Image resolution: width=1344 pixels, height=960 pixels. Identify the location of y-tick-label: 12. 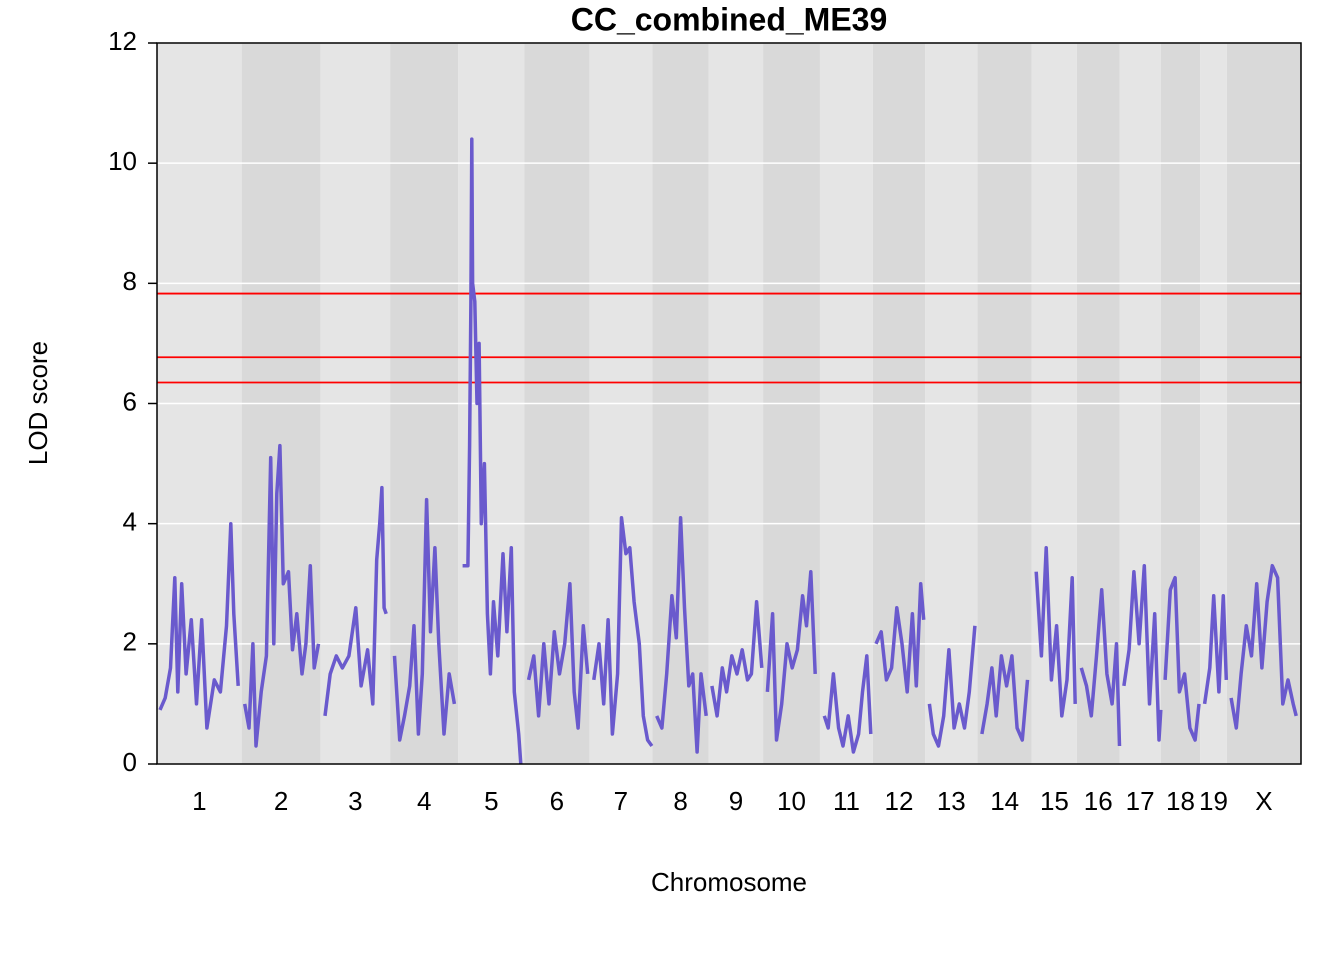
(122, 41).